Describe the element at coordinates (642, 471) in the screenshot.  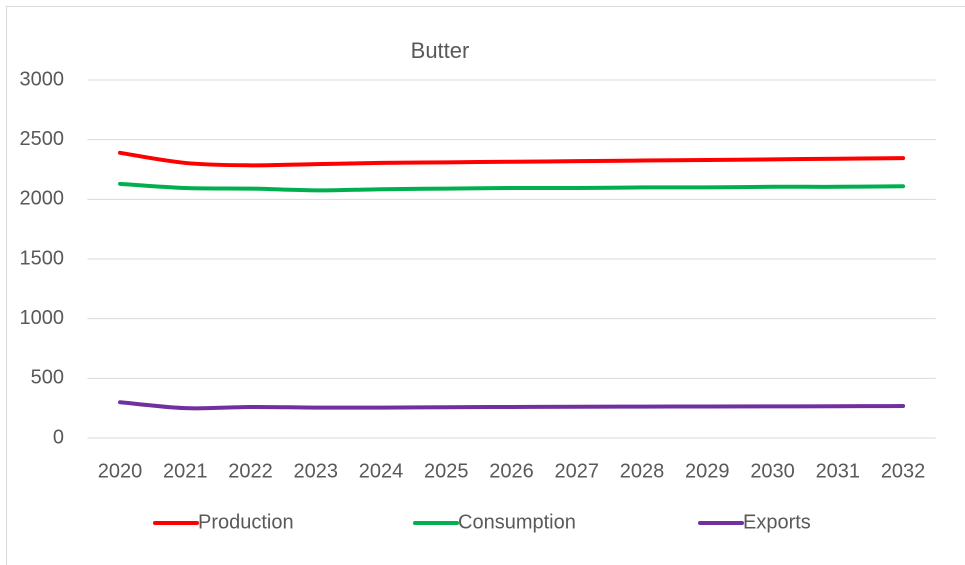
I see `x-tick-label: 2028` at that location.